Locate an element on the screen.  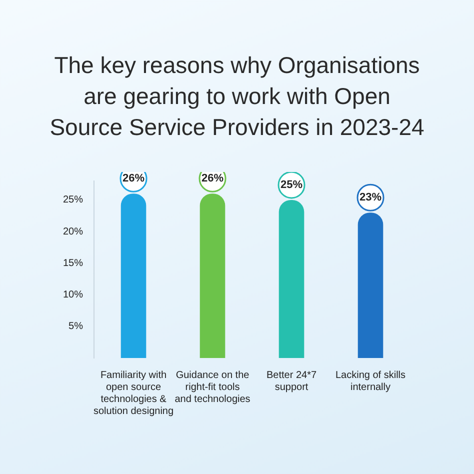
x-tick-label: Guidance on the right-fit tools and technologies is located at coordinates (212, 387).